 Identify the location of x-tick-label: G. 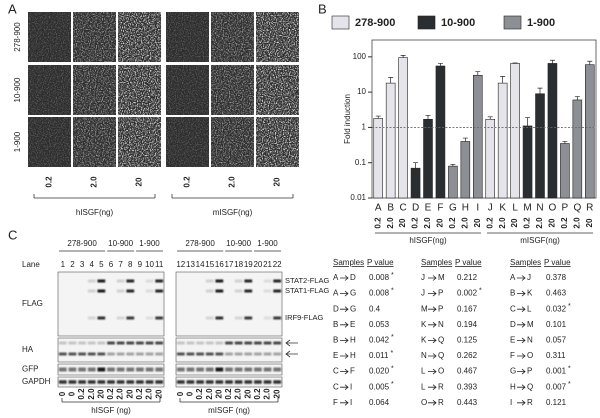
(453, 208).